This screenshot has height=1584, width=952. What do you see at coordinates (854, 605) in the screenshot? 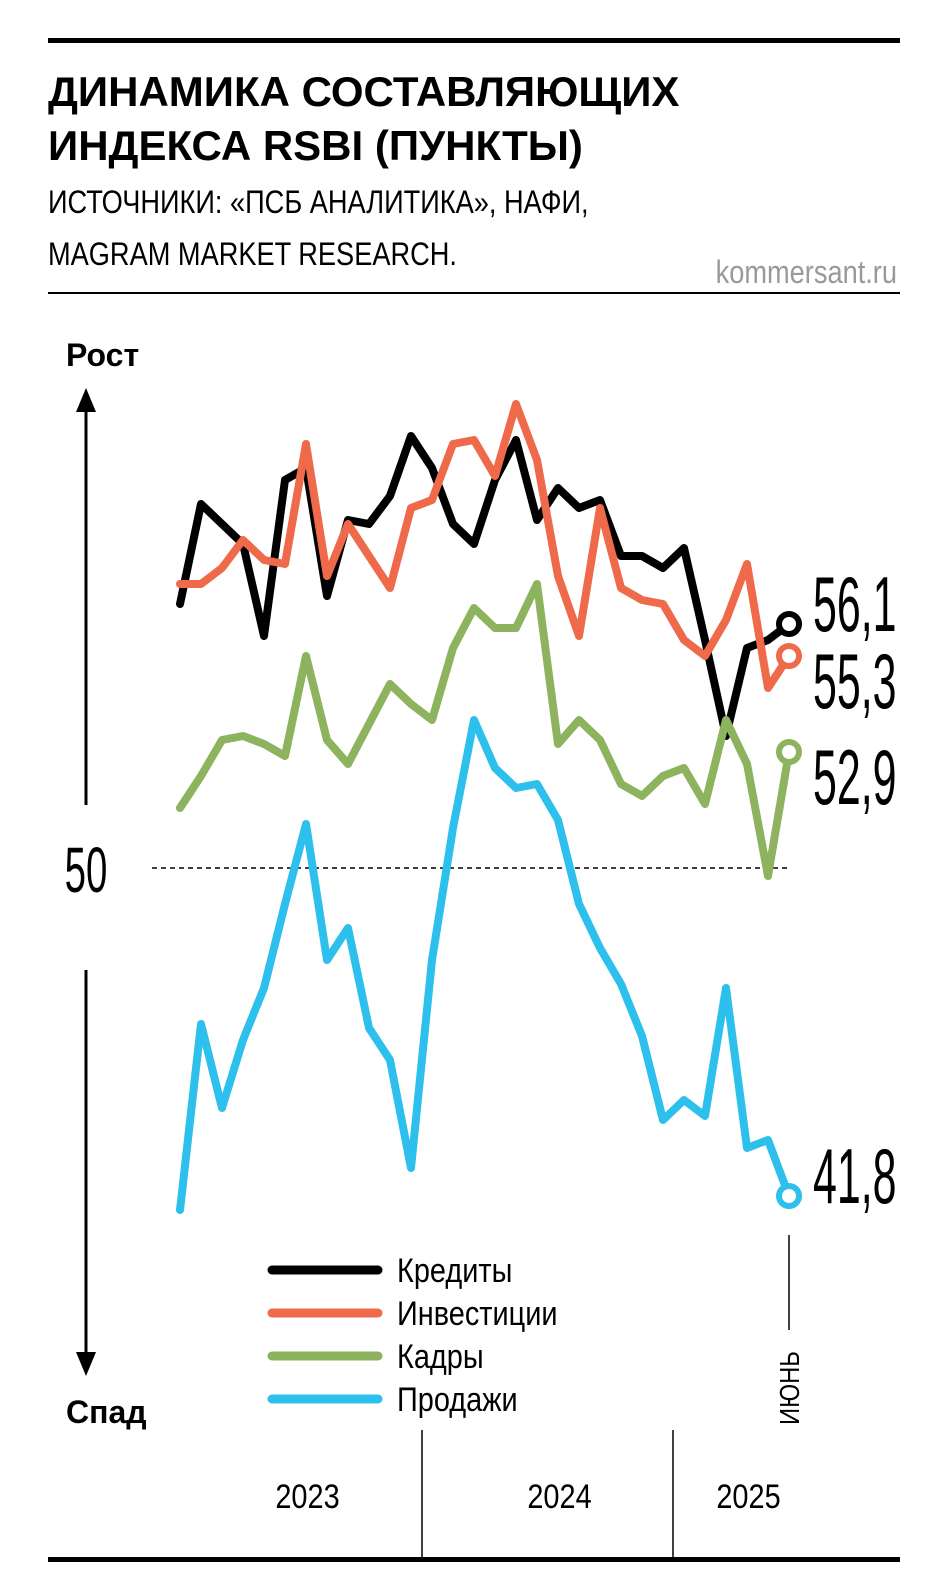
I see `value-label: 56,1` at bounding box center [854, 605].